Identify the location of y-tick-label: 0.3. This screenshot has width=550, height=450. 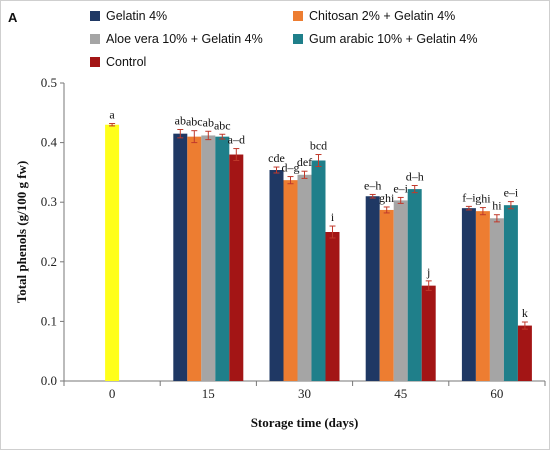
(49, 201).